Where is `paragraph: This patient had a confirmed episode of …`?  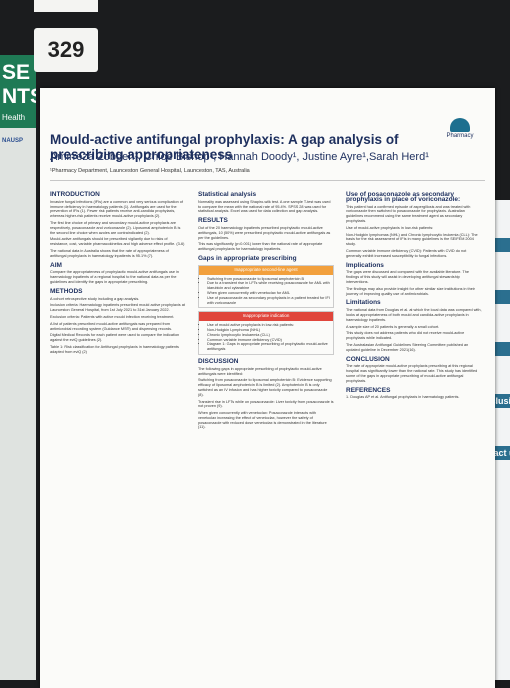 paragraph: This patient had a confirmed episode of … is located at coordinates (408, 213).